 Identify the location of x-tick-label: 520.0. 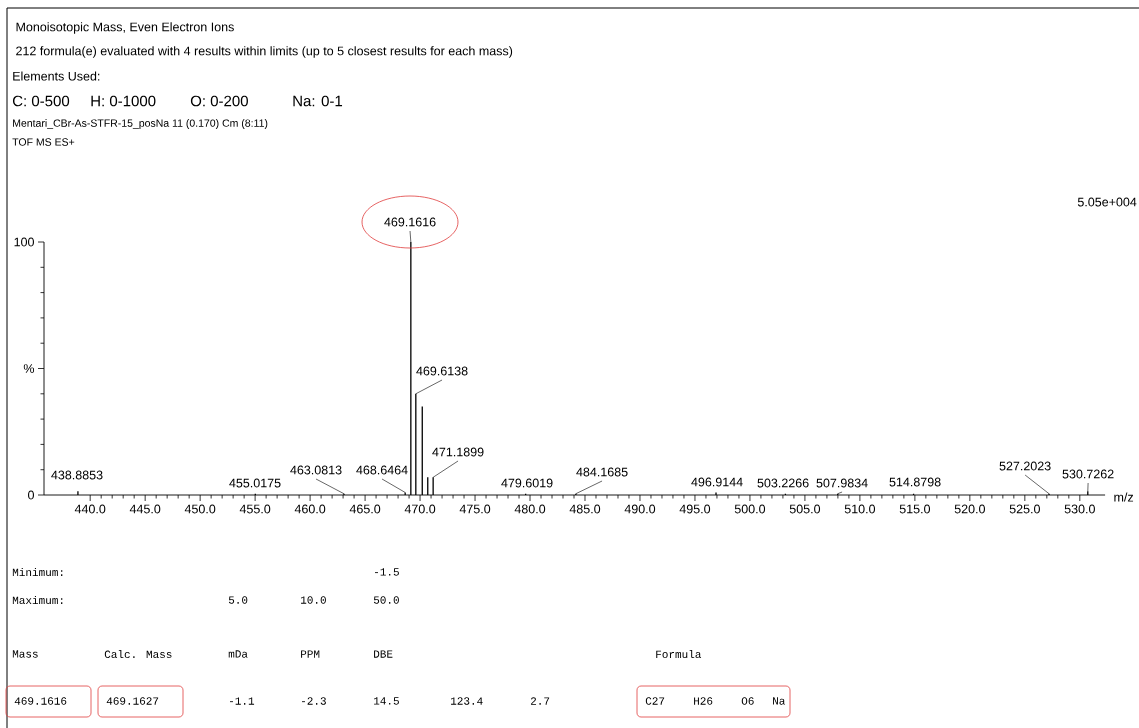
(970, 509).